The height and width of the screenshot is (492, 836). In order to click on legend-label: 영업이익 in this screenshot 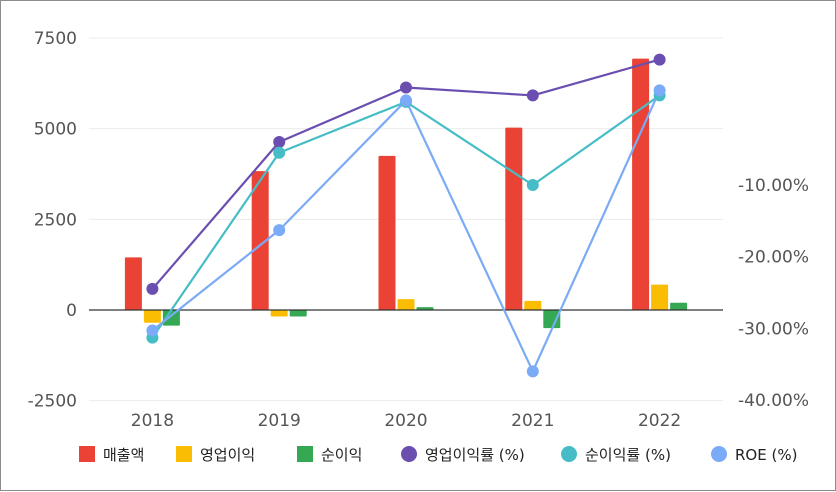, I will do `click(227, 455)`.